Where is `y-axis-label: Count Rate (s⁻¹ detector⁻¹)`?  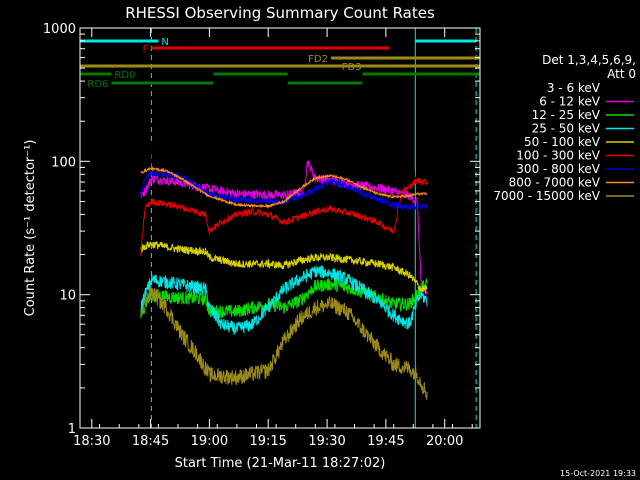
y-axis-label: Count Rate (s⁻¹ detector⁻¹) is located at coordinates (30, 228).